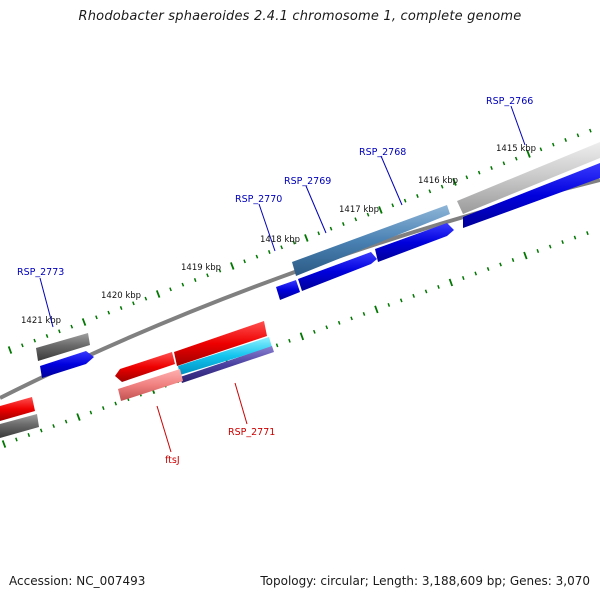  I want to click on label-rsp-2770: RSP_2770, so click(258, 199).